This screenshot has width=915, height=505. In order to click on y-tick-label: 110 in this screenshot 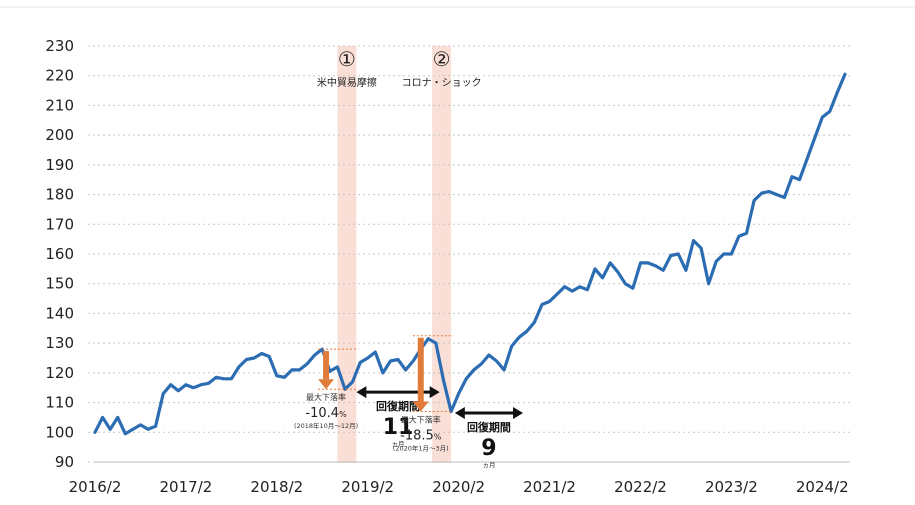, I will do `click(59, 403)`.